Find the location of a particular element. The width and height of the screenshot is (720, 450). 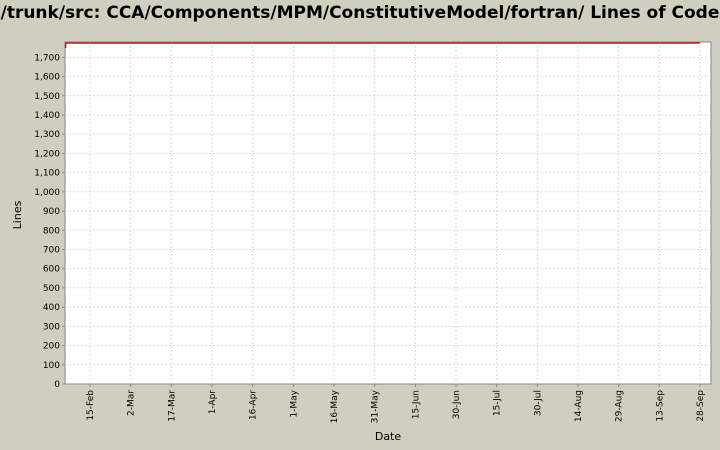

x-tick-label: 30-Jul is located at coordinates (538, 403).